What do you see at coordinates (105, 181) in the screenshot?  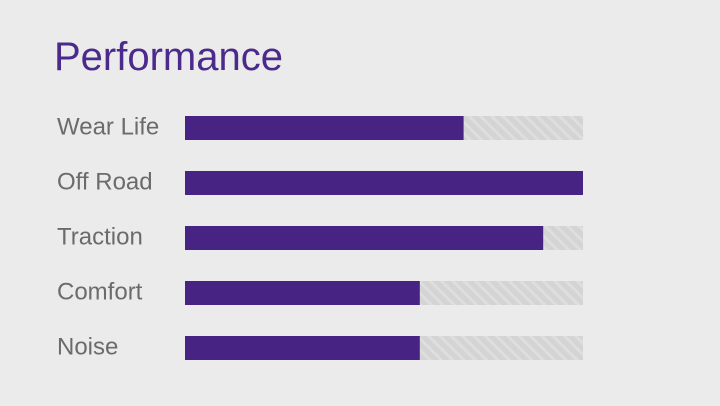 I see `category-label: Off Road` at bounding box center [105, 181].